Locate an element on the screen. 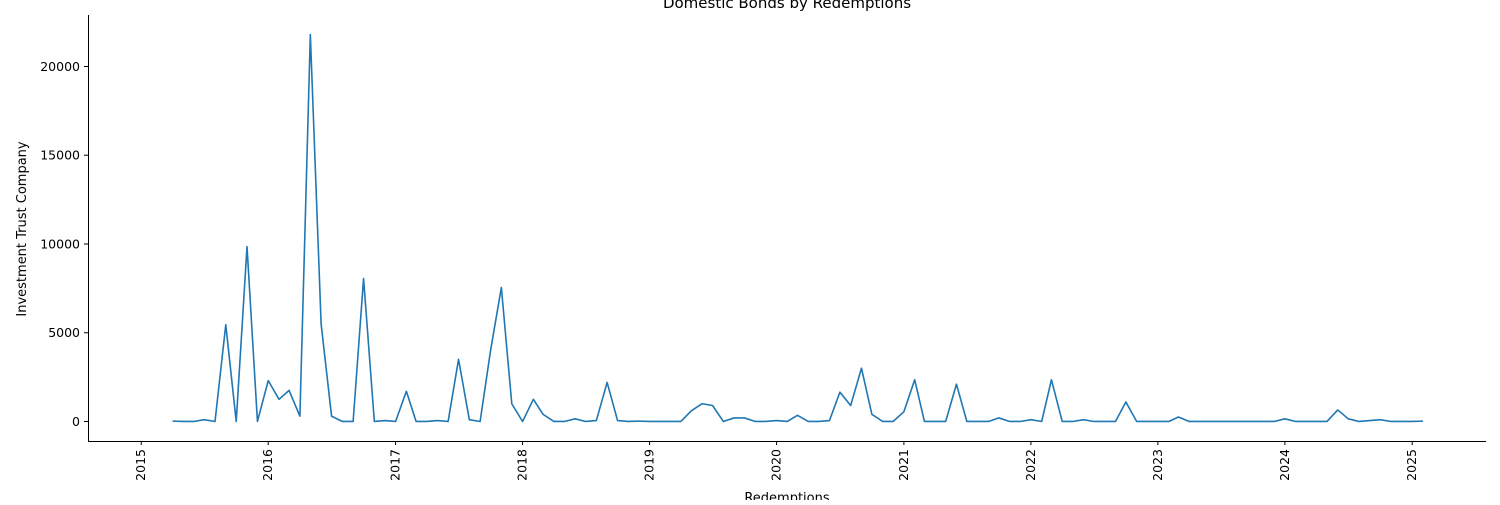  x-tick-label: 2022 is located at coordinates (1030, 465).